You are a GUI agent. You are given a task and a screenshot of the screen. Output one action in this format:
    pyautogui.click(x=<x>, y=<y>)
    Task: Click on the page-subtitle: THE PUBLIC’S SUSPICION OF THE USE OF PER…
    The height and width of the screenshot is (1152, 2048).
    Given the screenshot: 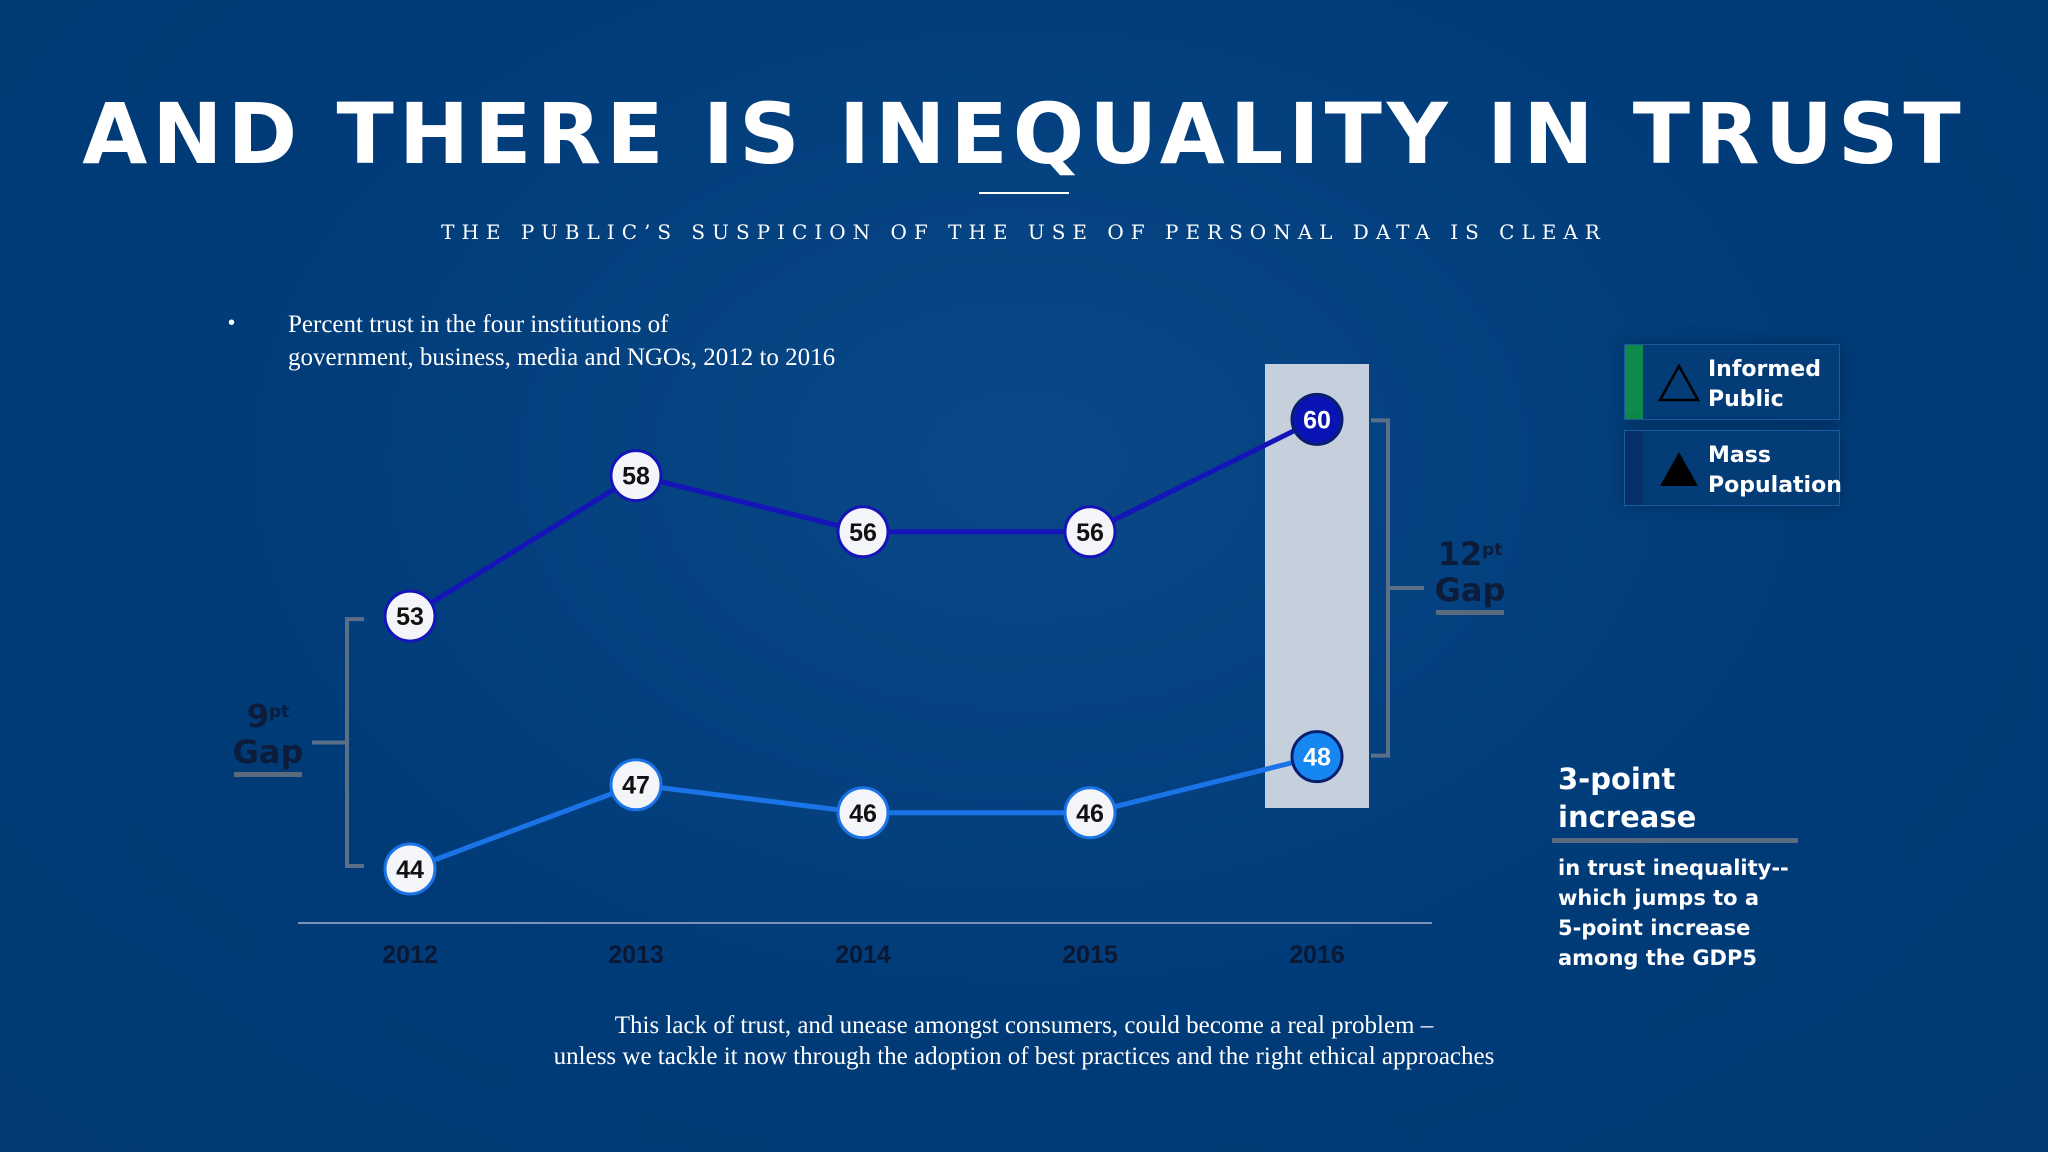 What is the action you would take?
    pyautogui.click(x=1024, y=232)
    